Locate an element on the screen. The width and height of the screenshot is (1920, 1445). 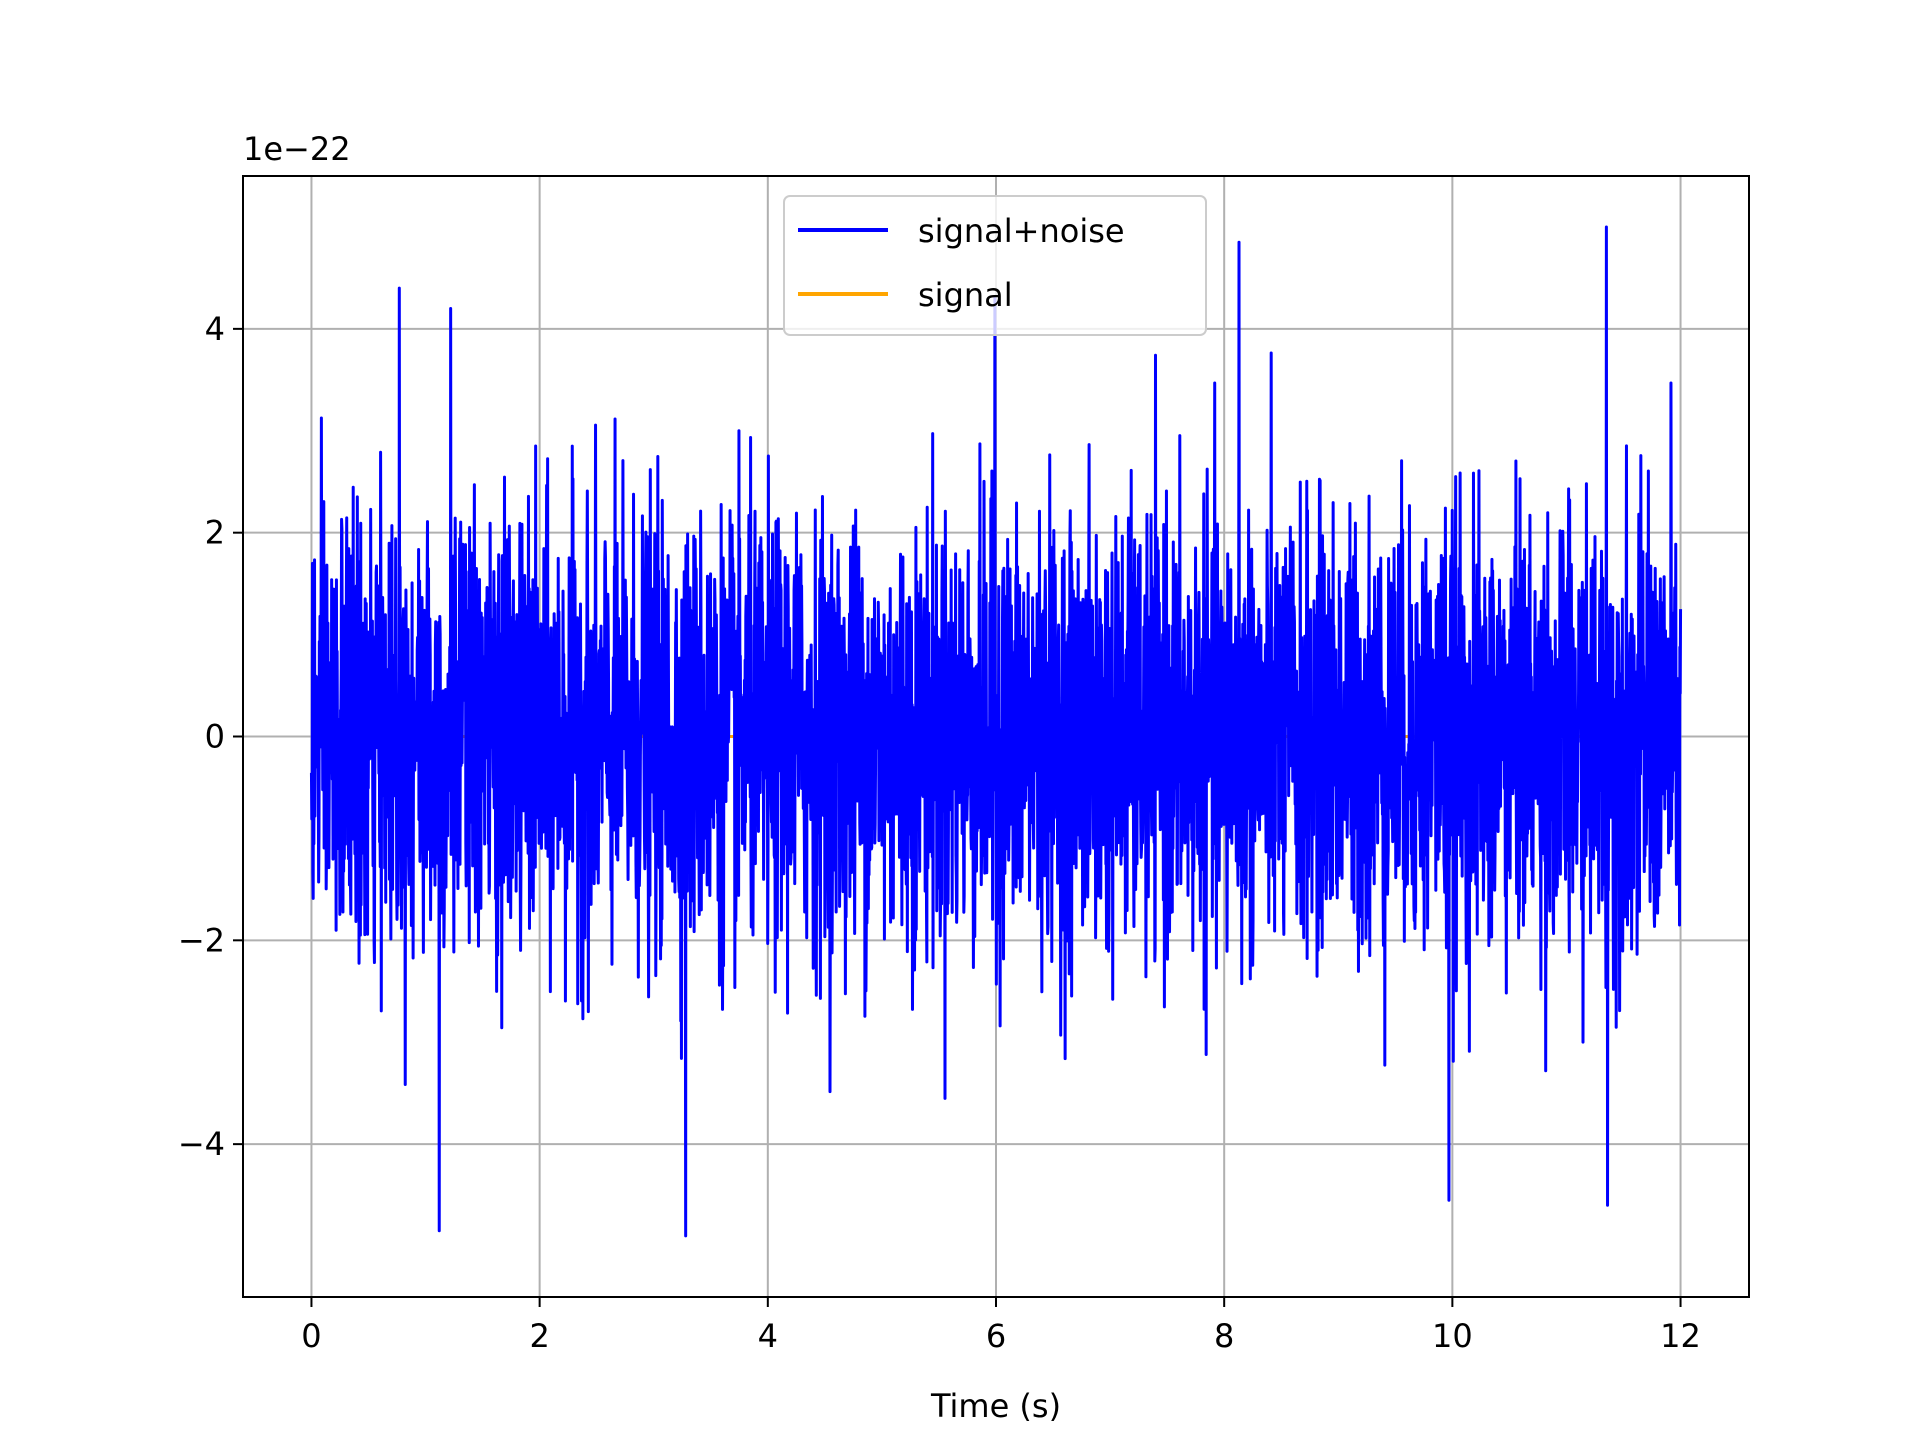
y-tick-label: 2 is located at coordinates (215, 533).